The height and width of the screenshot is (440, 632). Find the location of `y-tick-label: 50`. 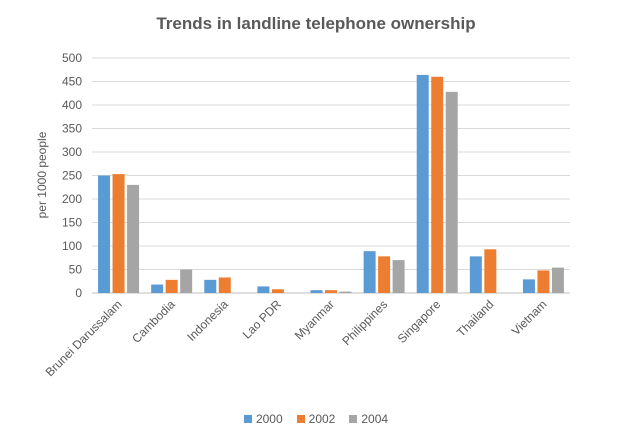

y-tick-label: 50 is located at coordinates (76, 270).